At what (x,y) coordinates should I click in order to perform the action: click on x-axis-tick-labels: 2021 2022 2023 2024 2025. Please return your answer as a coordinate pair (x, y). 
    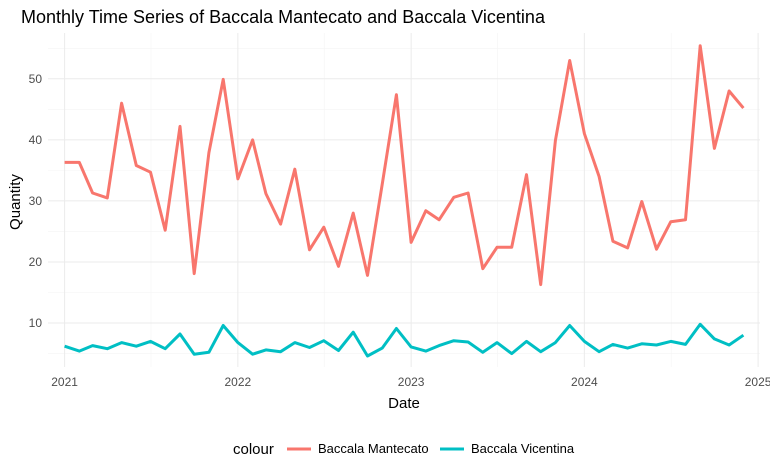
    Looking at the image, I should click on (410, 382).